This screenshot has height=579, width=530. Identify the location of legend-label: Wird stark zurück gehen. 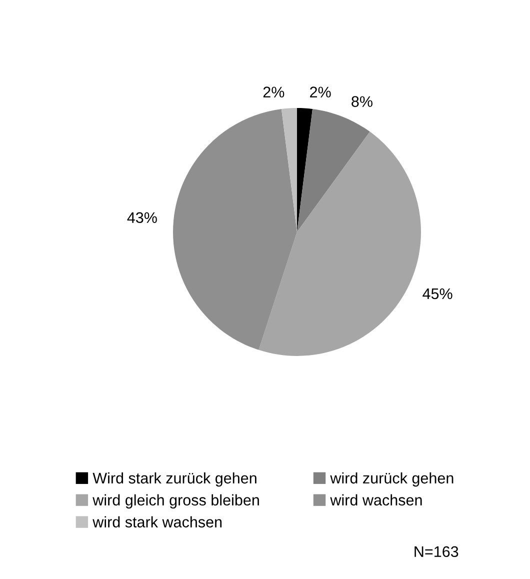
(174, 479).